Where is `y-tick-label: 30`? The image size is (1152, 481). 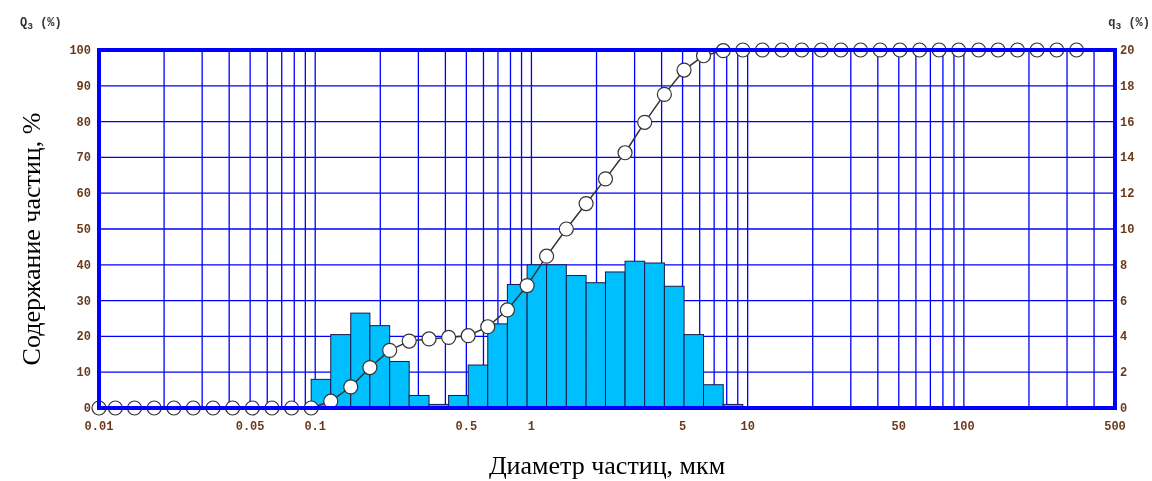
y-tick-label: 30 is located at coordinates (83, 301).